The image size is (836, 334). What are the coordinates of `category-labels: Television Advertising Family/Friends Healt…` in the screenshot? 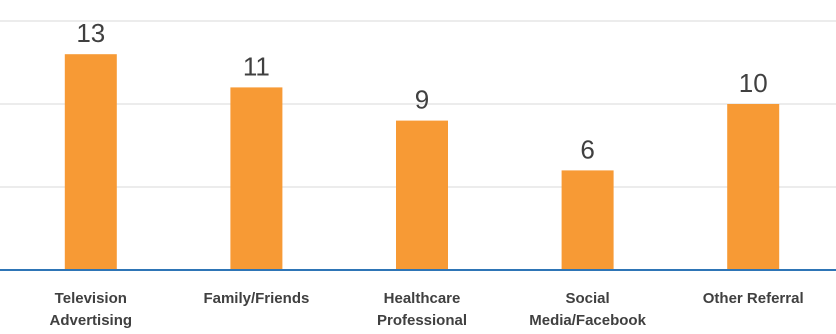 It's located at (427, 309).